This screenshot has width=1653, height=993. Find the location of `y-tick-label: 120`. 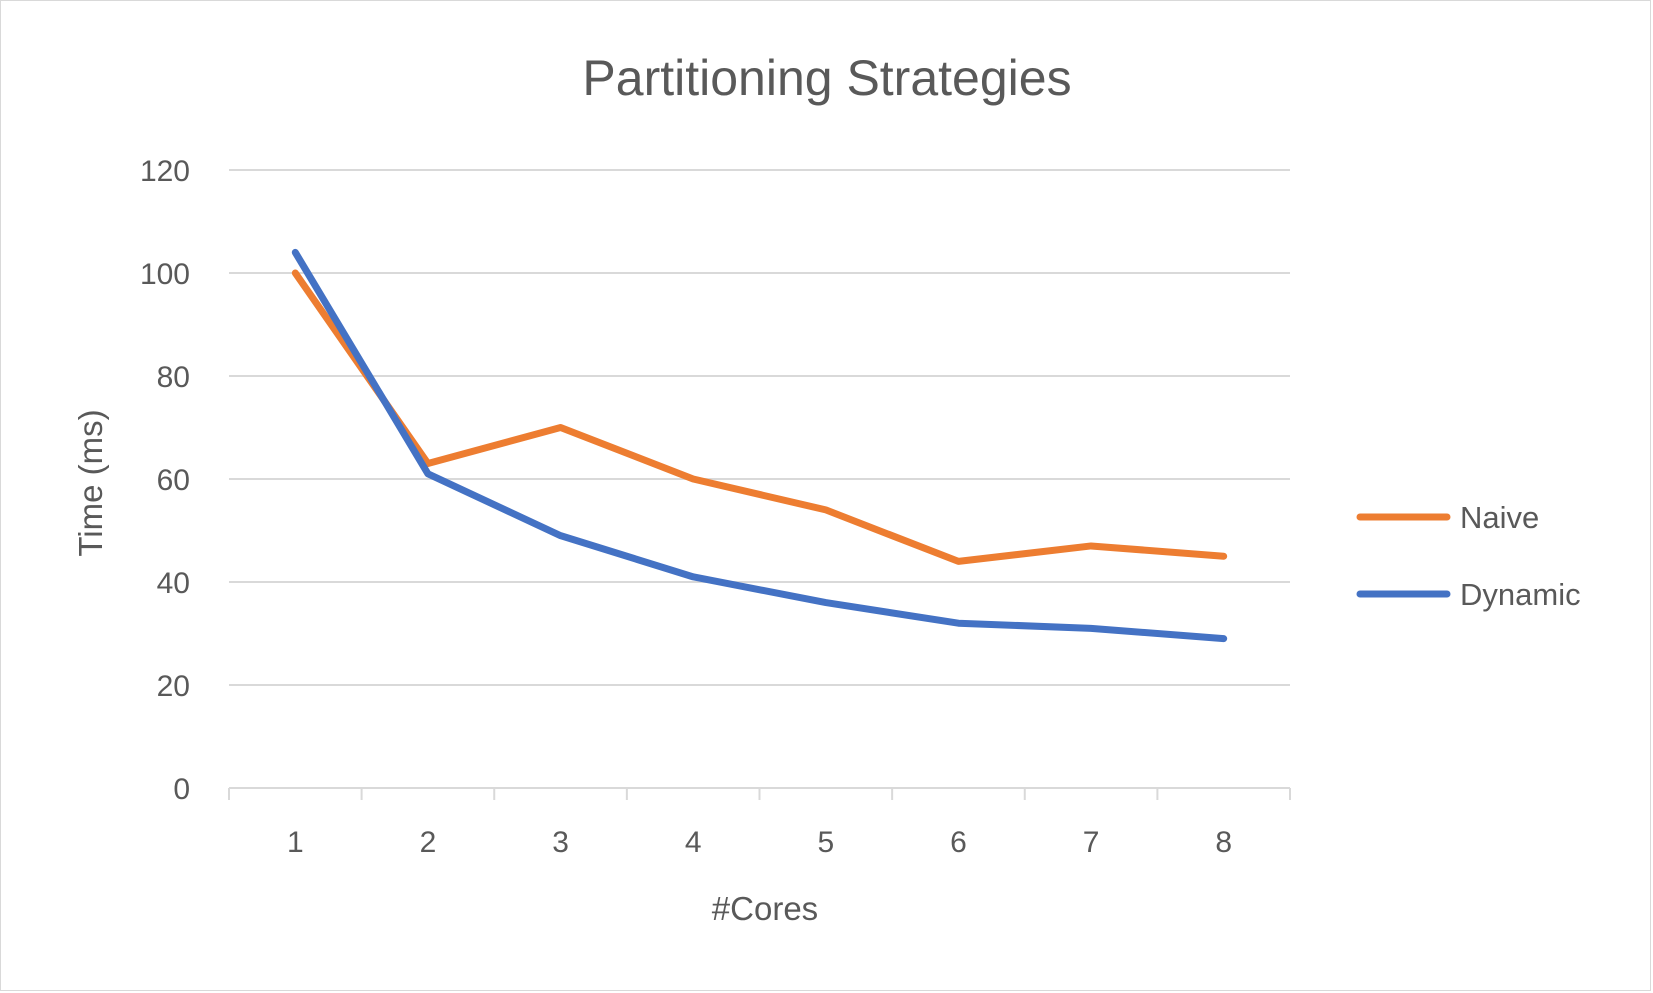

y-tick-label: 120 is located at coordinates (165, 171).